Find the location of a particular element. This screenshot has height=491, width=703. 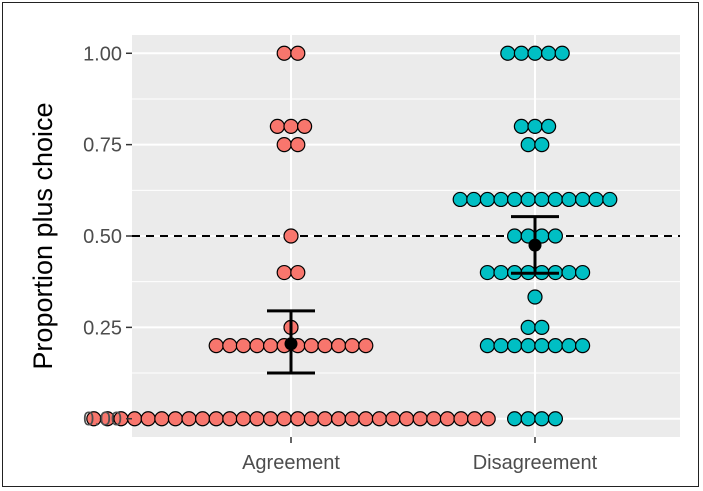

y-axis: 0.00 0.25 0.50 0.75 1.00 is located at coordinates (107, 237).